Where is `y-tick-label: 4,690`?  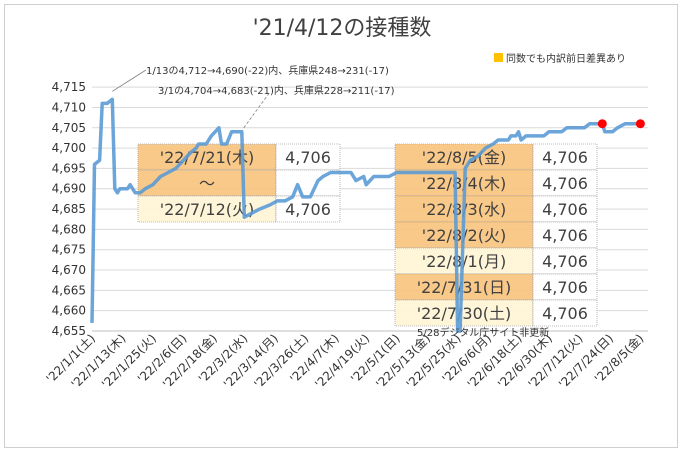 y-tick-label: 4,690 is located at coordinates (69, 189).